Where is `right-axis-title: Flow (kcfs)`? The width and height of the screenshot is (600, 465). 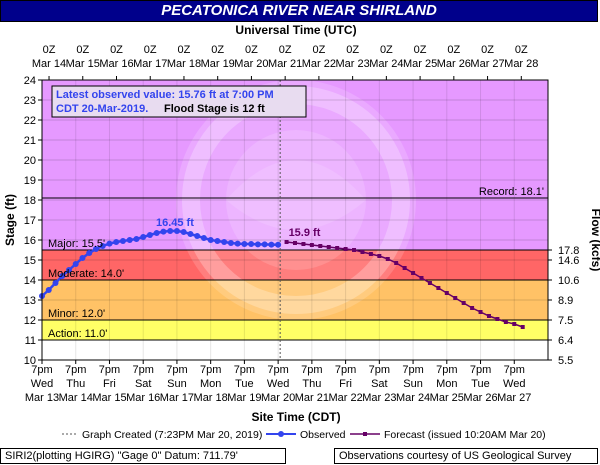
right-axis-title: Flow (kcfs) is located at coordinates (594, 240).